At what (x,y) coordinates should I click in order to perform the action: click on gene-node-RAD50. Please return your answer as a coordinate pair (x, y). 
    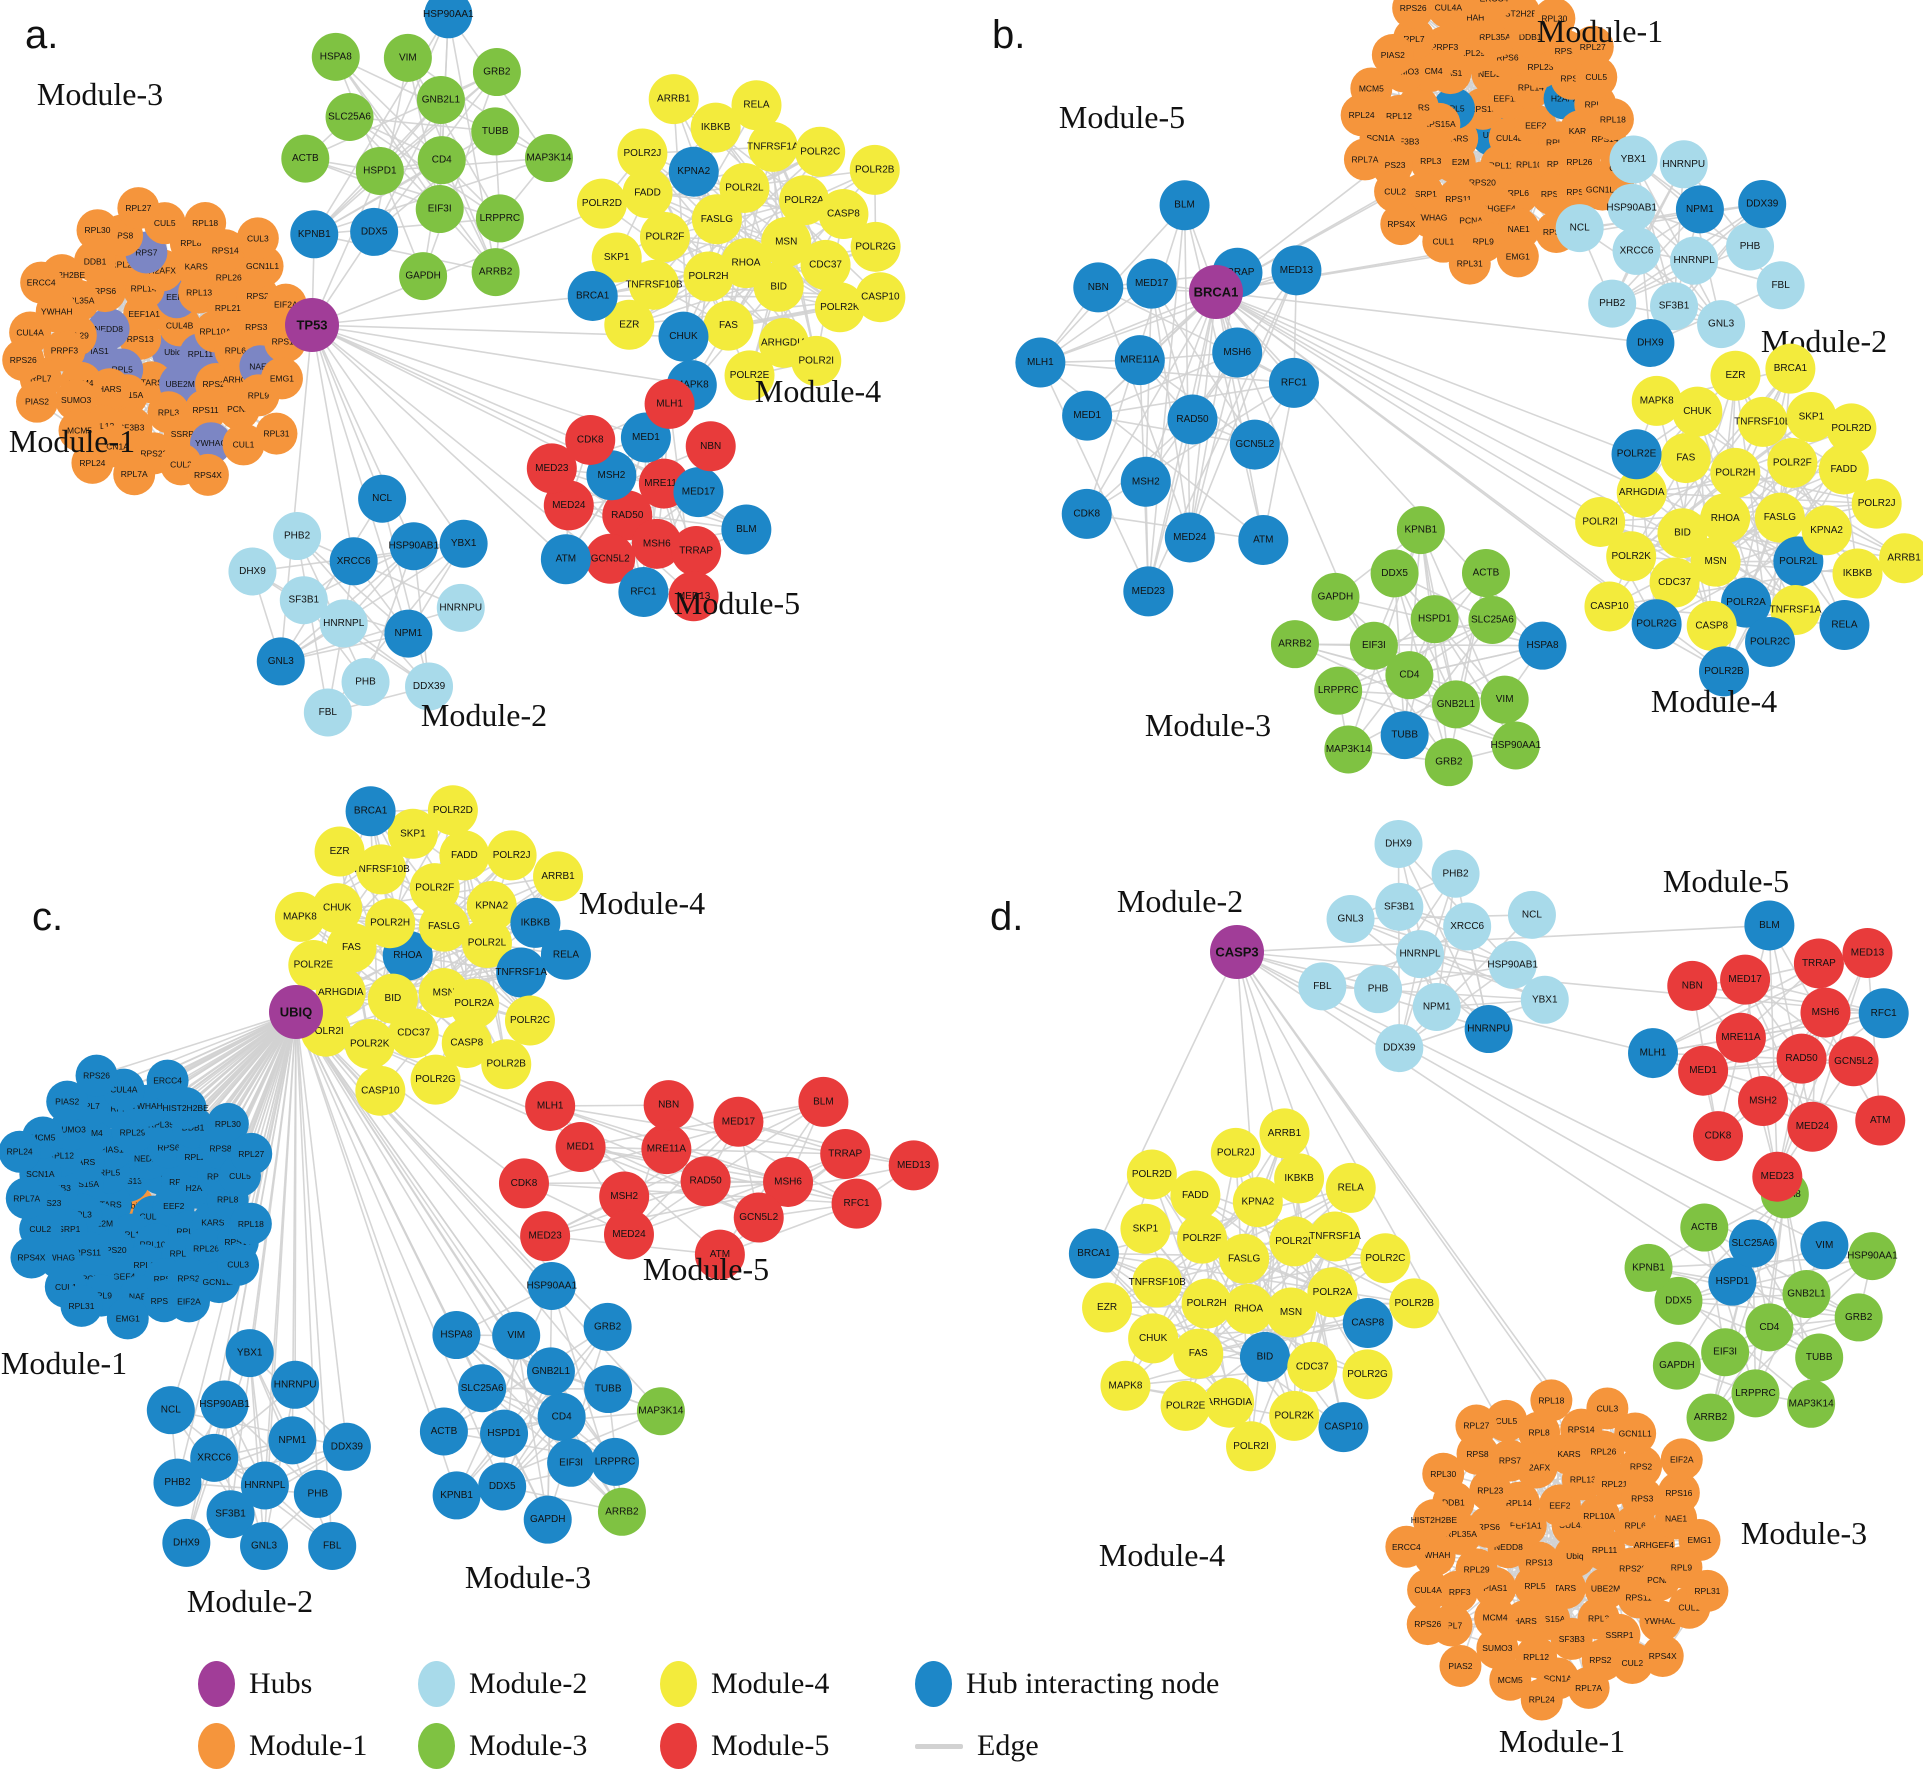
    Looking at the image, I should click on (1192, 419).